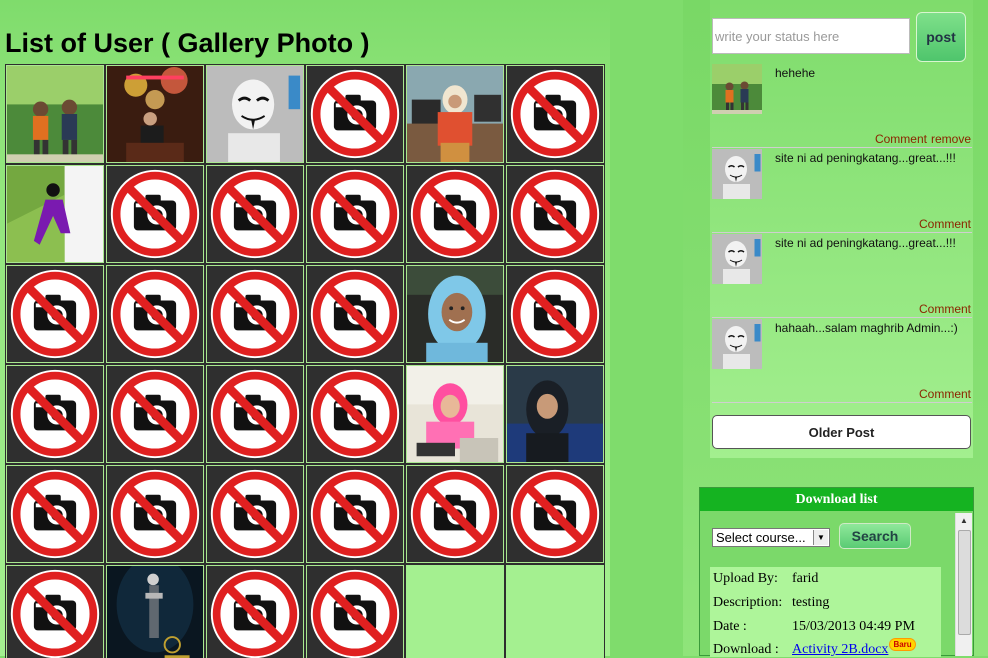 The height and width of the screenshot is (658, 988). What do you see at coordinates (187, 43) in the screenshot?
I see `page-title: List of User ( Gallery Photo )` at bounding box center [187, 43].